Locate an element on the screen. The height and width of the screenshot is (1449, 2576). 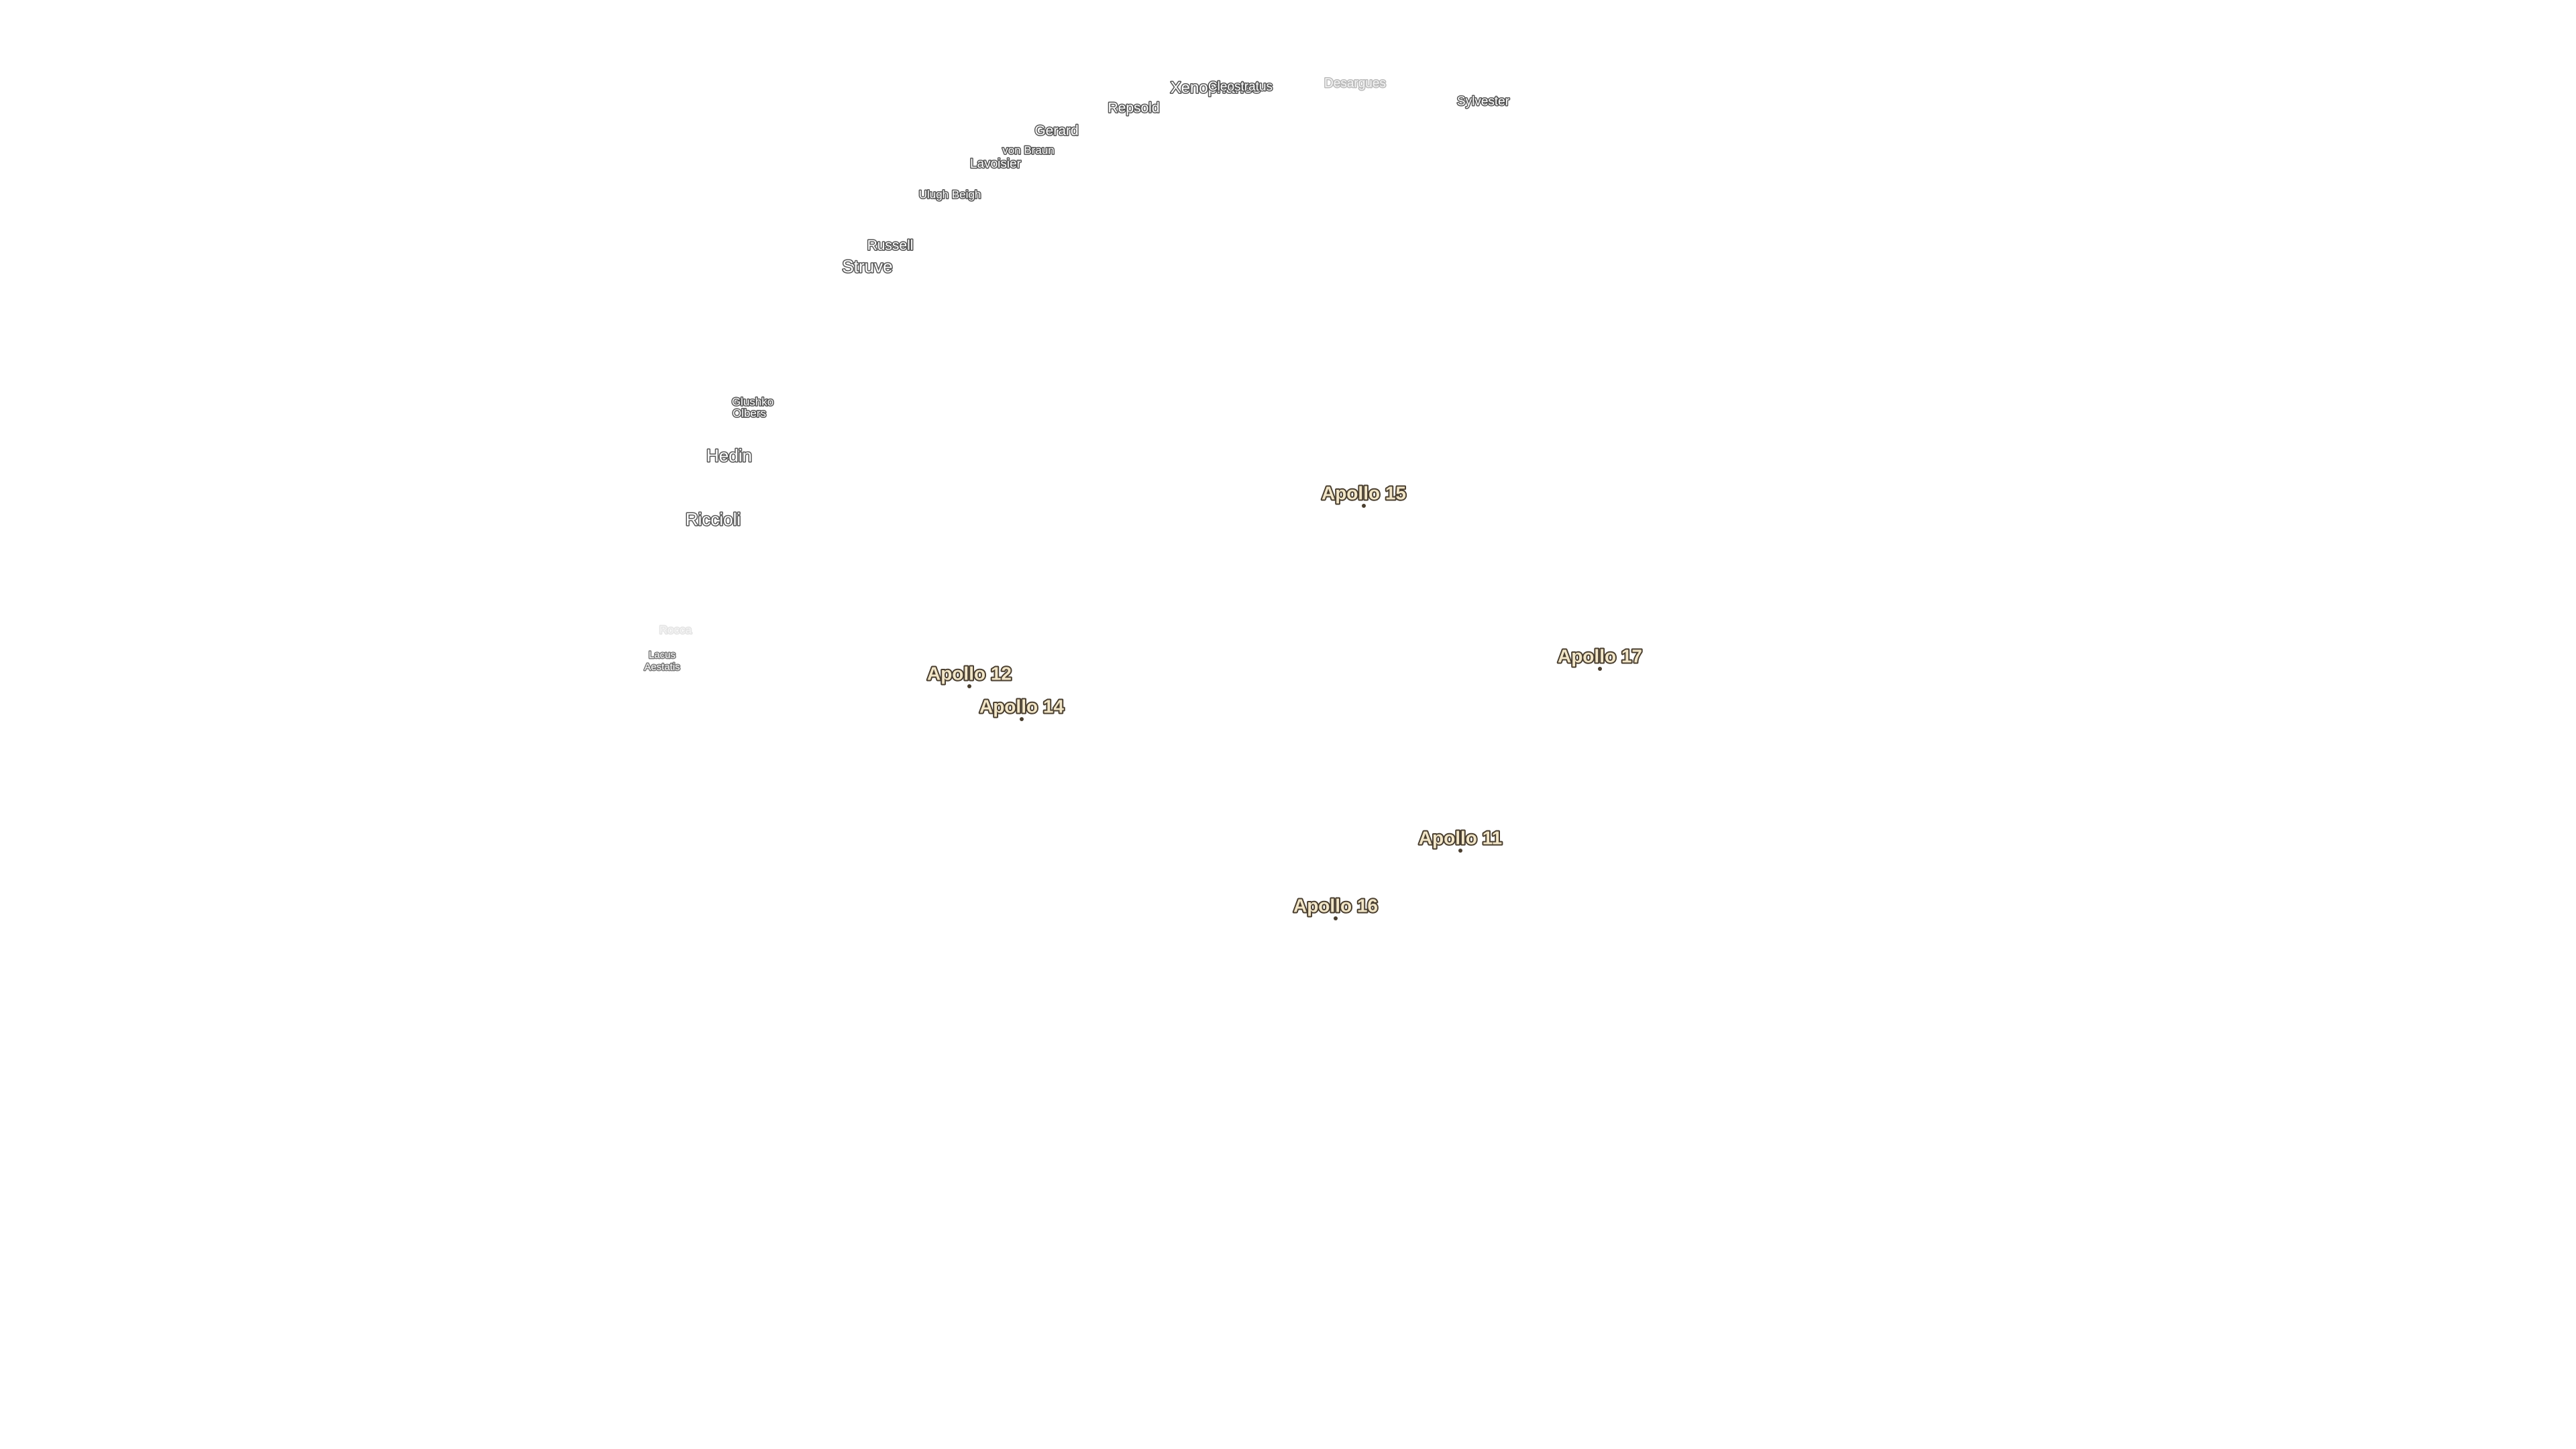
crater-label: Struve is located at coordinates (867, 266).